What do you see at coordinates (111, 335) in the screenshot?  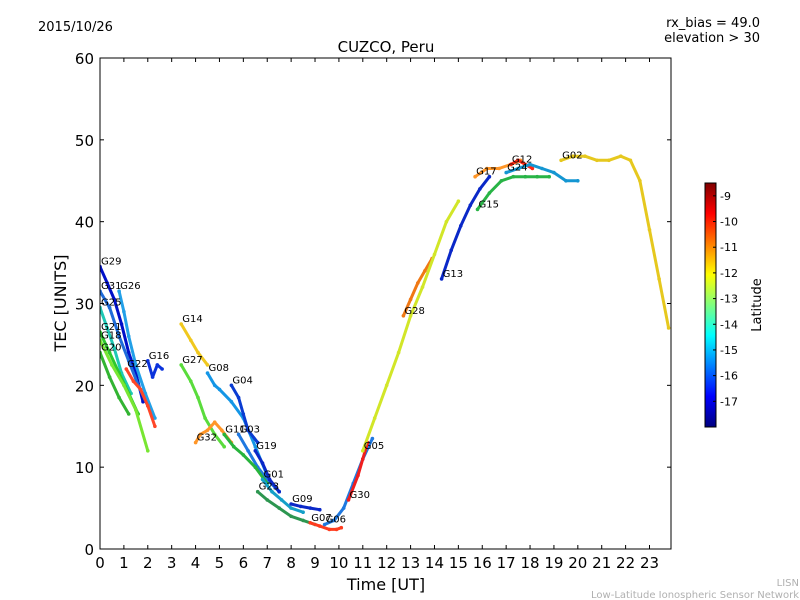 I see `series-label-g18: G18` at bounding box center [111, 335].